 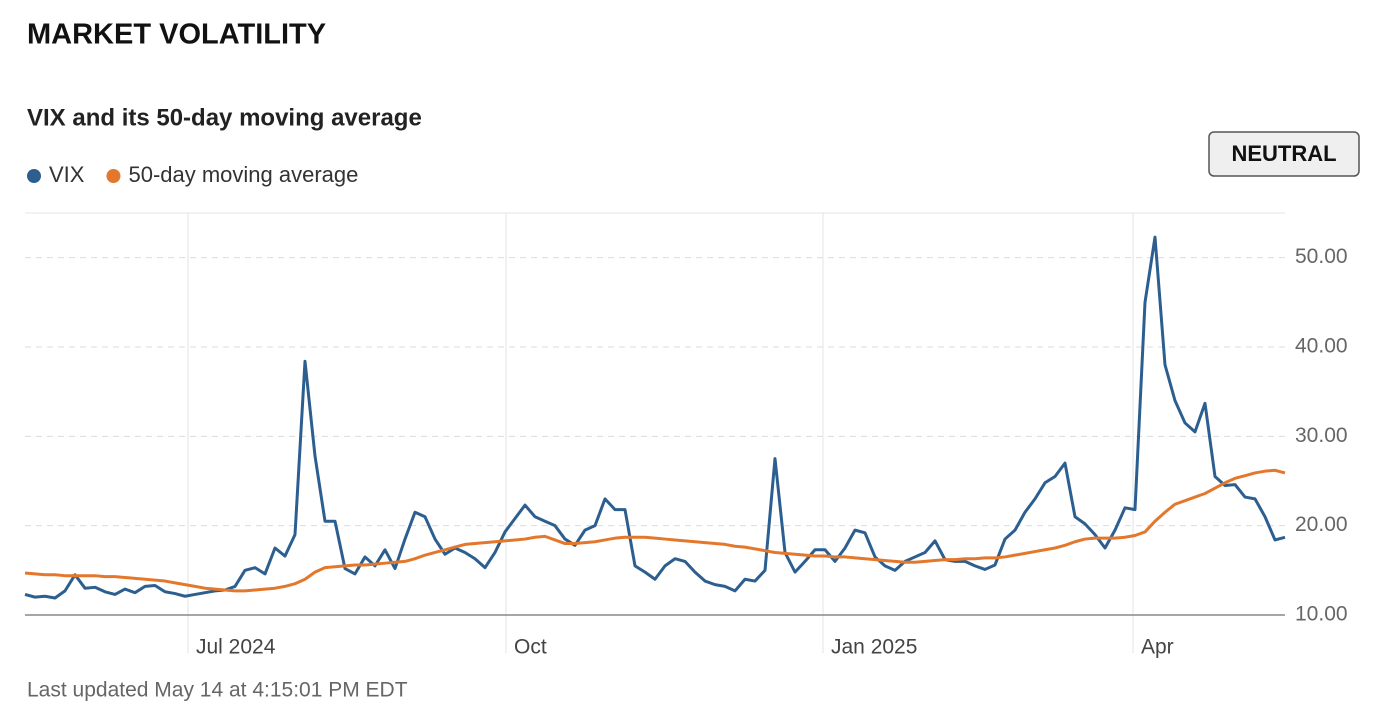 What do you see at coordinates (1321, 256) in the screenshot?
I see `y-tick-label: 50.00` at bounding box center [1321, 256].